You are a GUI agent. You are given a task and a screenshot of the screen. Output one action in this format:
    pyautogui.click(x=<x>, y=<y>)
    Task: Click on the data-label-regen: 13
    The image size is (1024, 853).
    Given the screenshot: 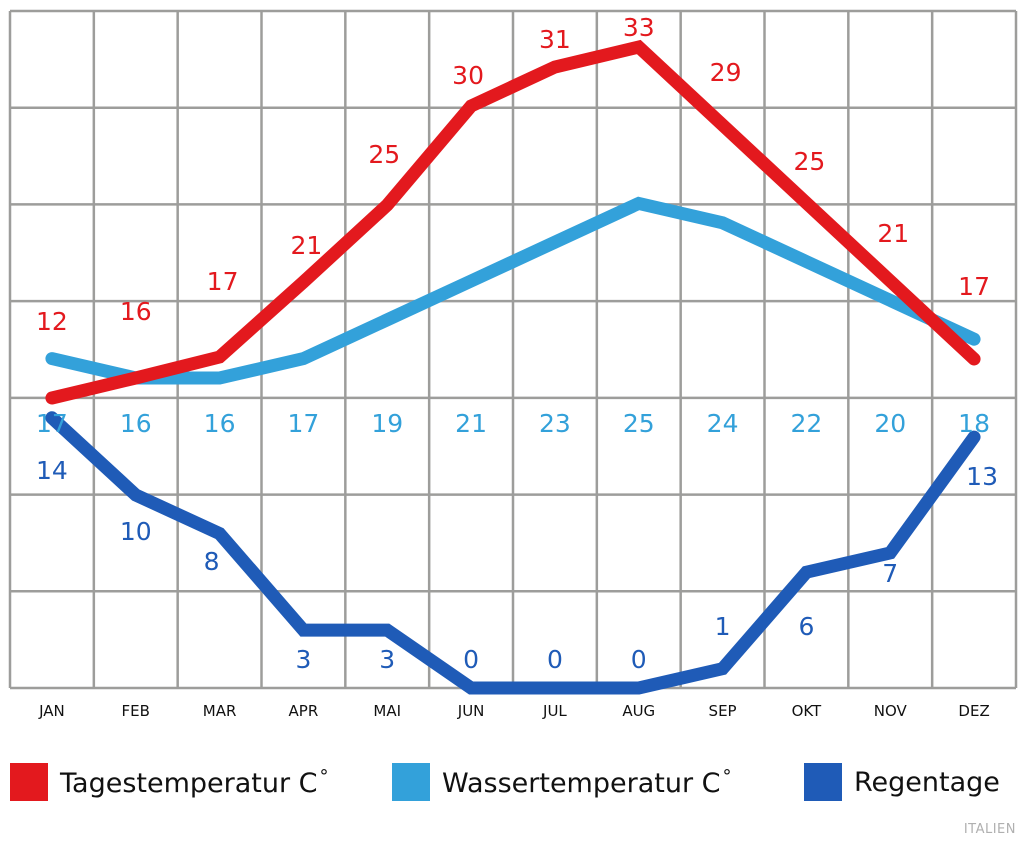 What is the action you would take?
    pyautogui.click(x=982, y=476)
    